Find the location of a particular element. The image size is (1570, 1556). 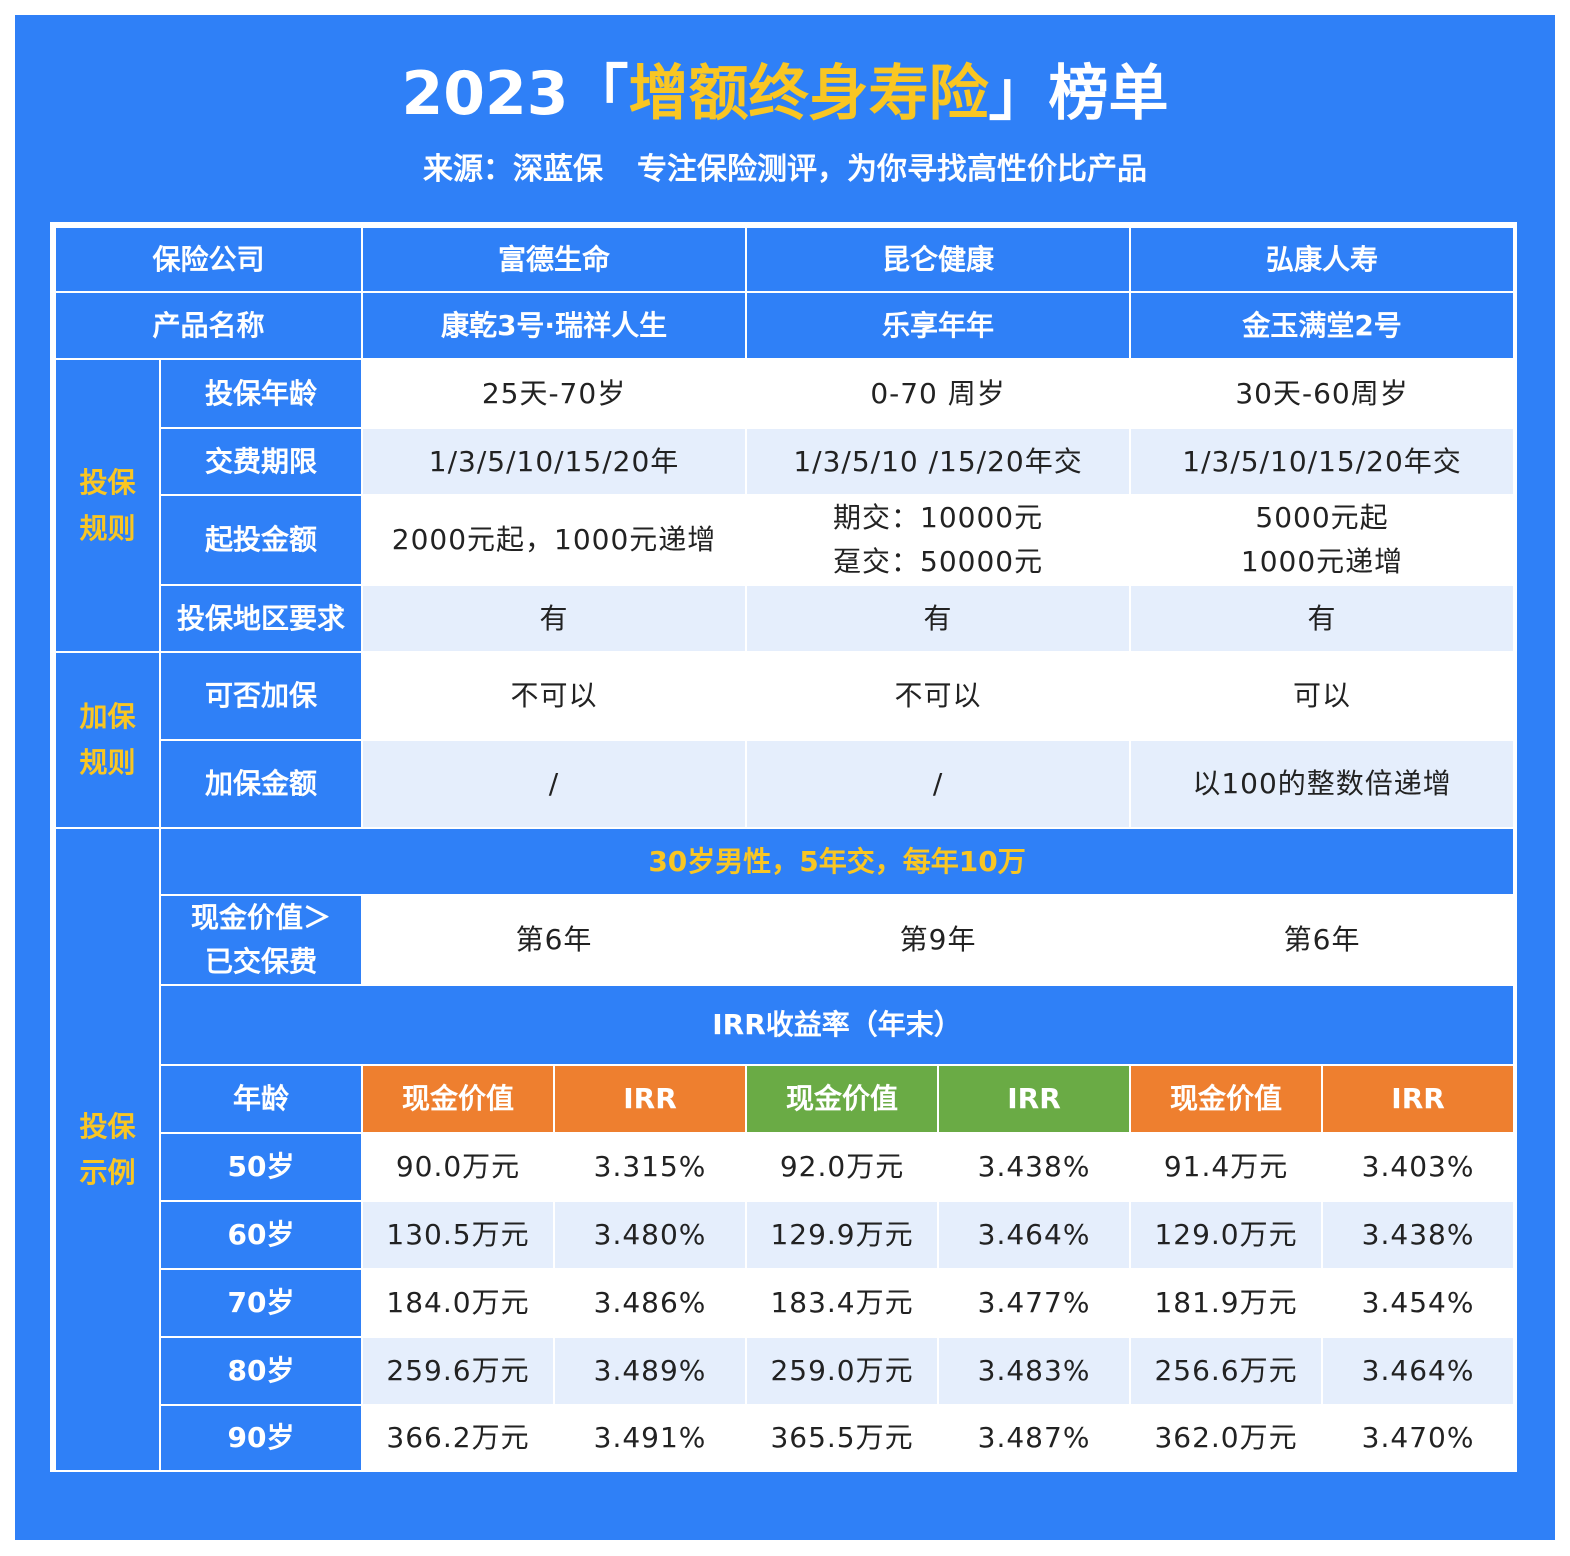

source: 来源：深蓝保 is located at coordinates (513, 169).